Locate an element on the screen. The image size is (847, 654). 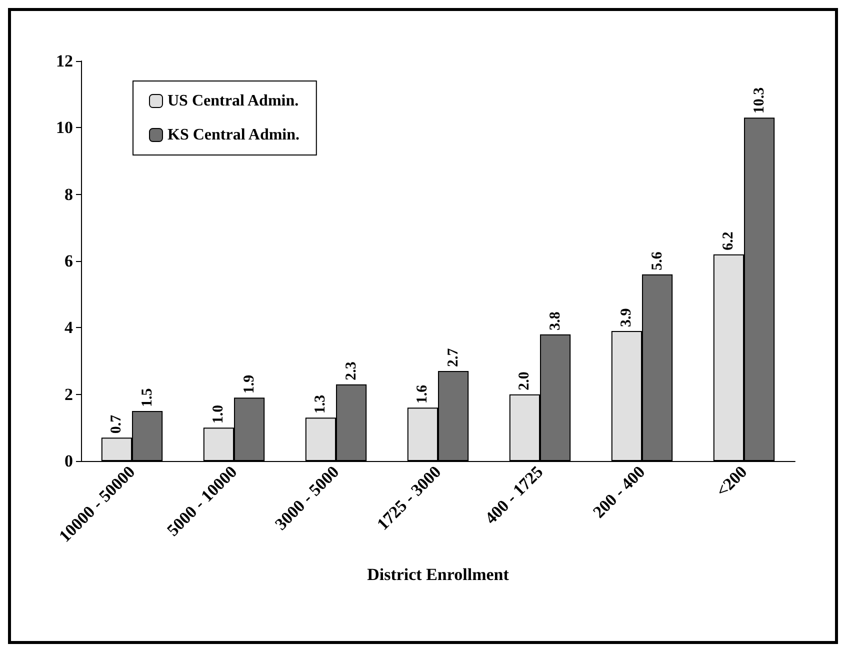
y-tick-label: 4 is located at coordinates (69, 328).